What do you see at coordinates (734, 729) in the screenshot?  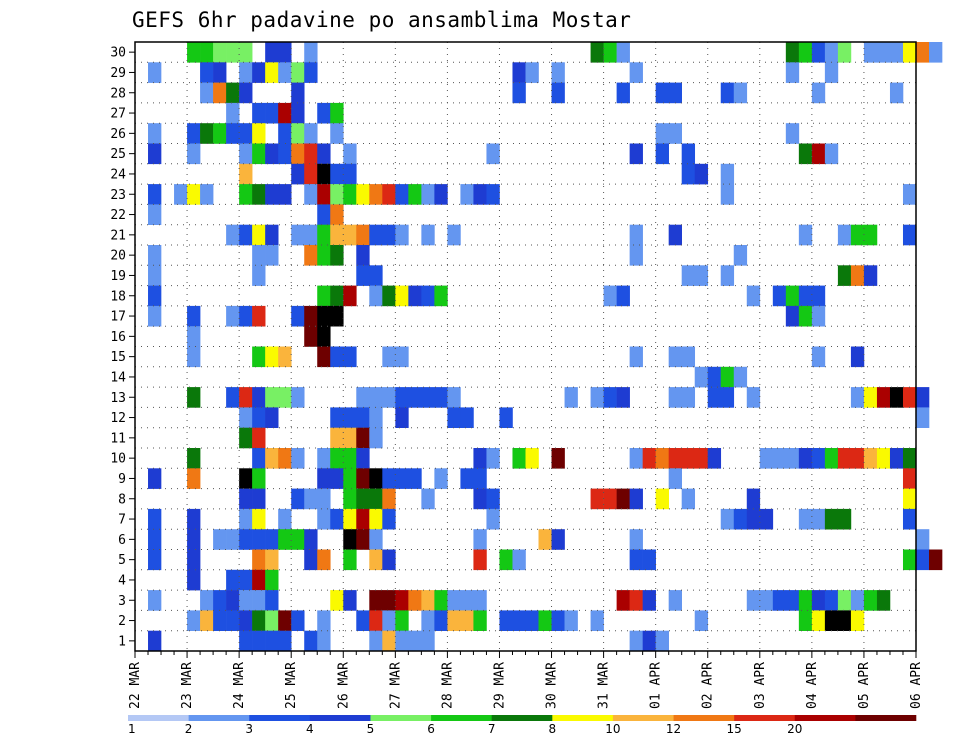 I see `colorbar-label: 15` at bounding box center [734, 729].